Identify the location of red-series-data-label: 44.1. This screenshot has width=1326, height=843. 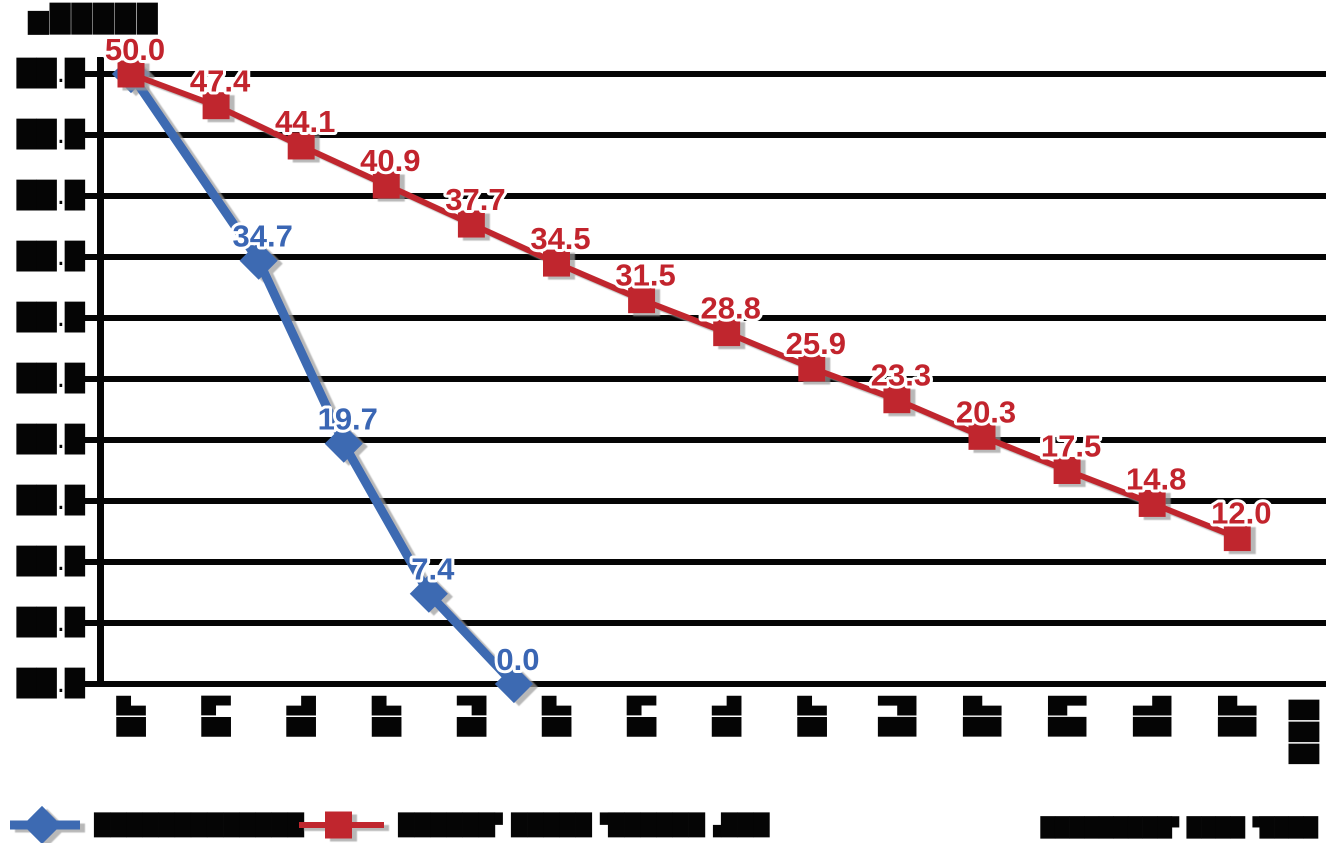
(305, 121).